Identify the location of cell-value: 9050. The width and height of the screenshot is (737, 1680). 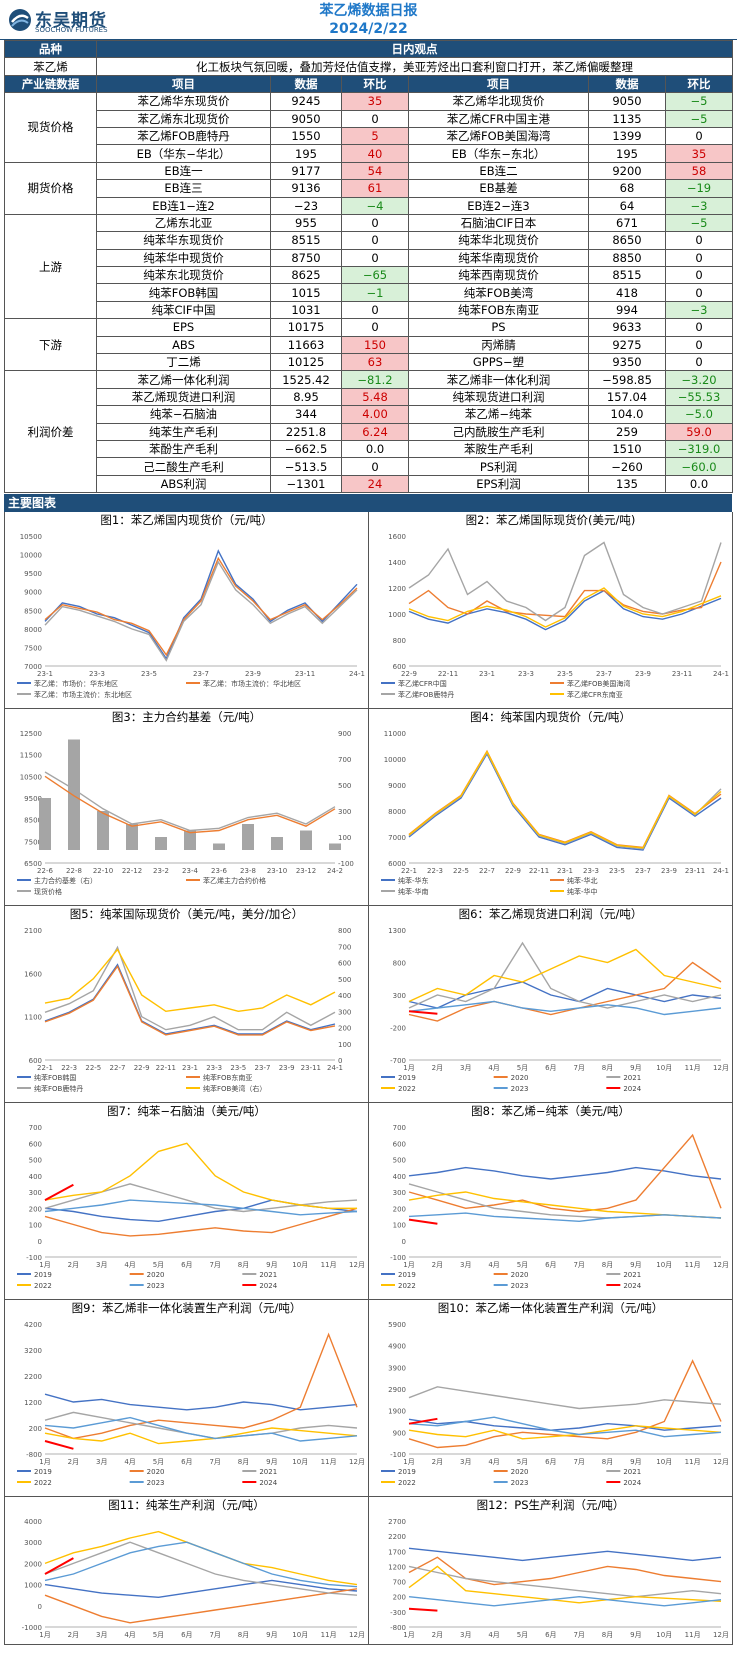
(627, 101).